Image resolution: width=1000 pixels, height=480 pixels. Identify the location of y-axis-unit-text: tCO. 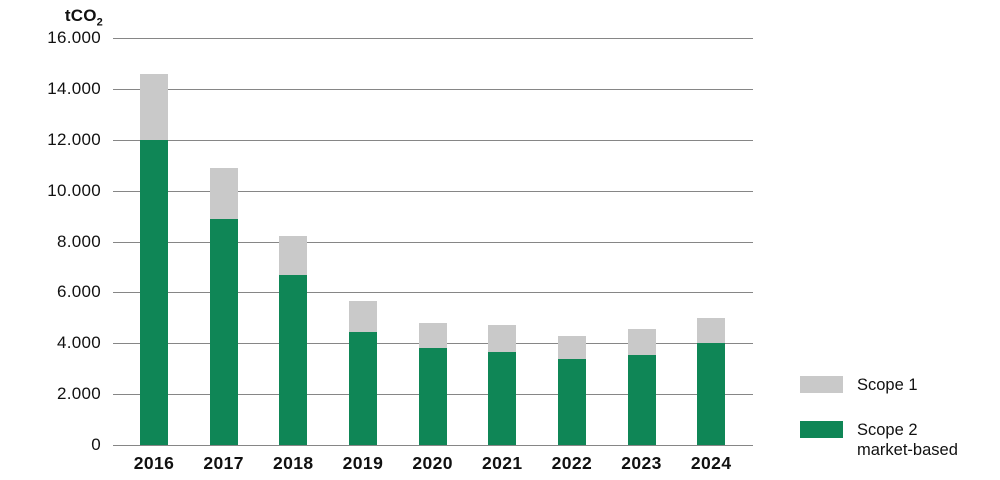
(80, 15).